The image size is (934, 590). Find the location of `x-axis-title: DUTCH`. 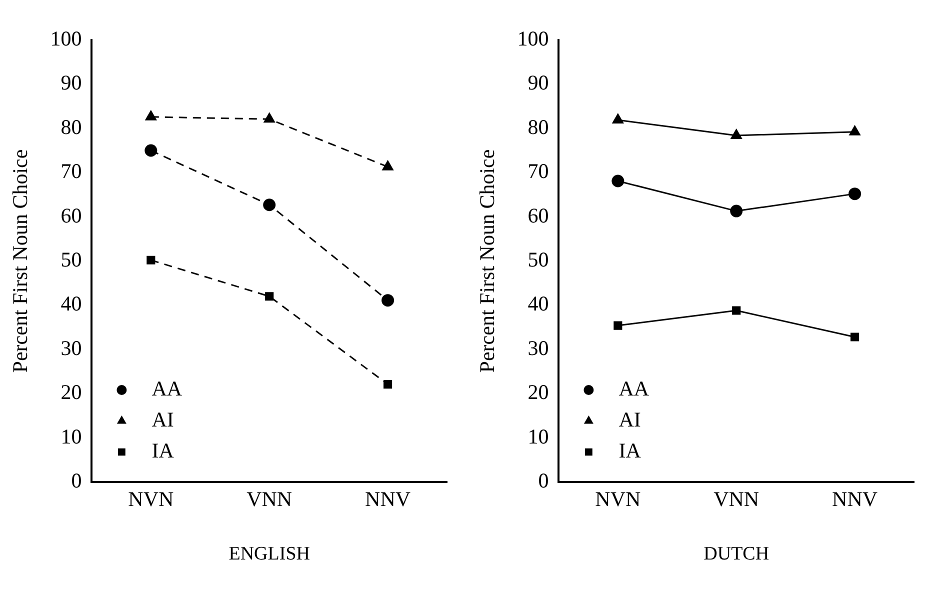

x-axis-title: DUTCH is located at coordinates (737, 554).